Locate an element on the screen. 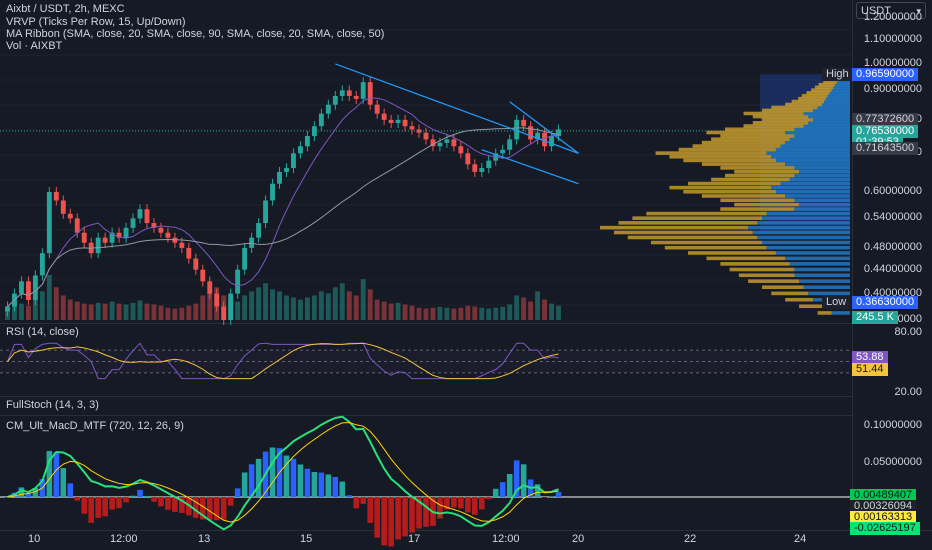 This screenshot has height=550, width=932. volume-legend: Vol · AIXBT is located at coordinates (34, 46).